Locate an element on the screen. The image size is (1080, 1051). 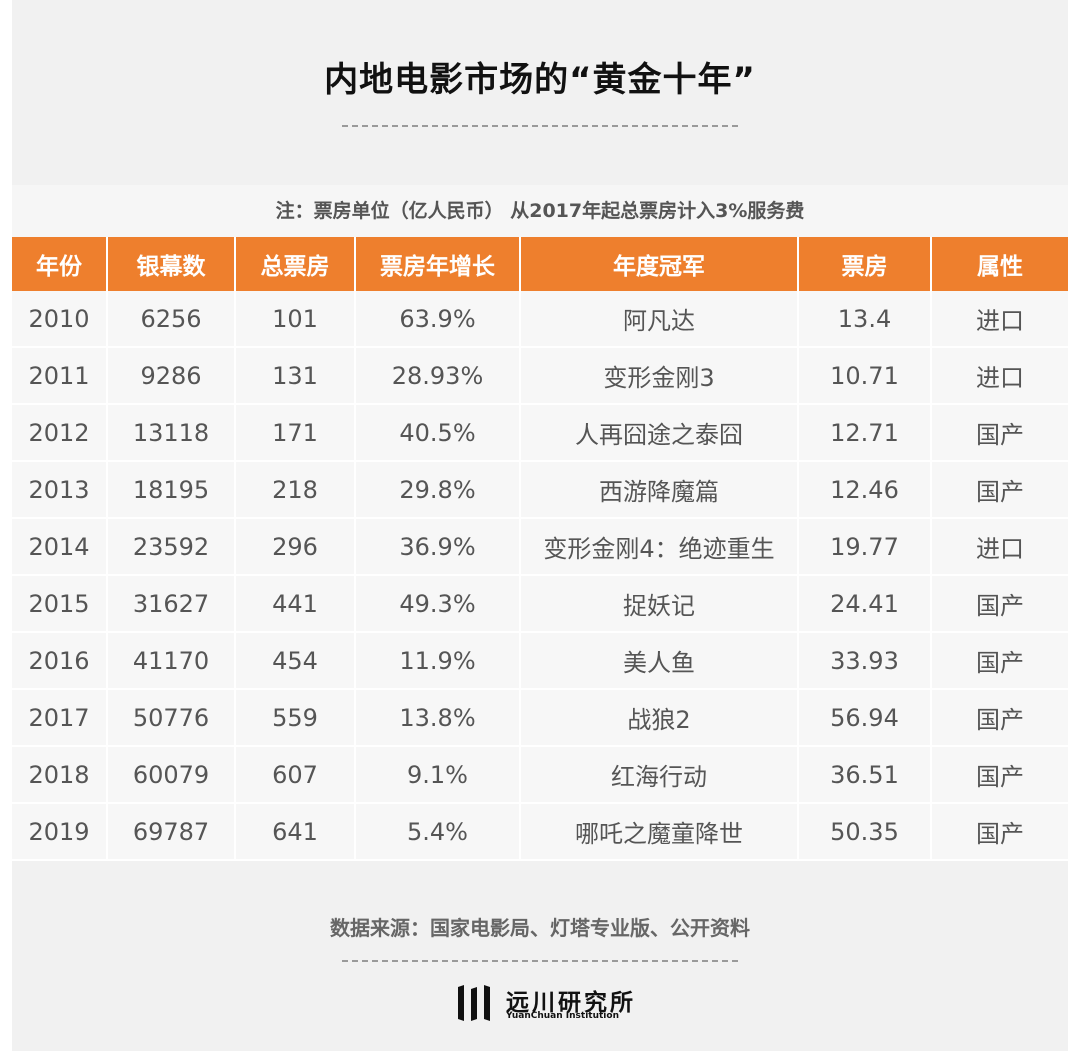
table-row: 2016 41170 454 11.9% 美人鱼 33.93 国产 is located at coordinates (540, 661).